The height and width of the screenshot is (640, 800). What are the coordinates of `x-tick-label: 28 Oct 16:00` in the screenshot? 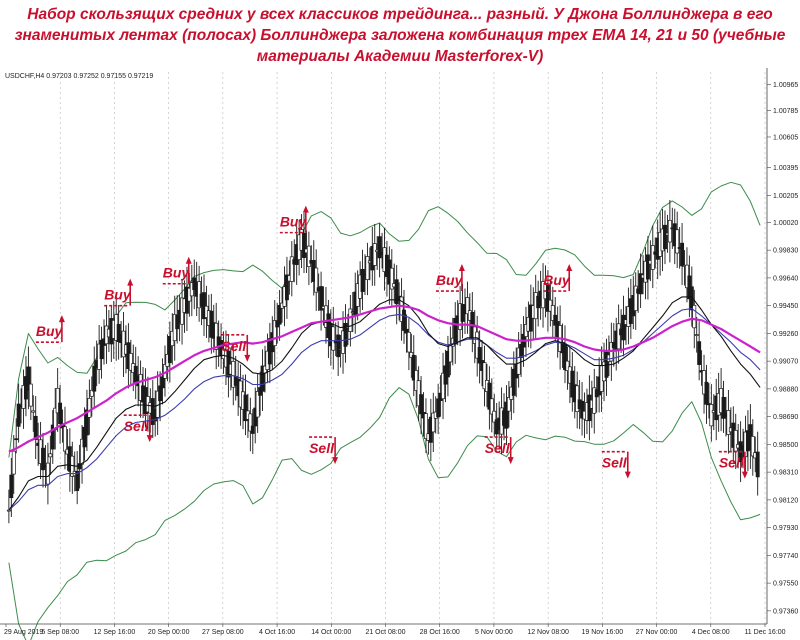 It's located at (440, 632).